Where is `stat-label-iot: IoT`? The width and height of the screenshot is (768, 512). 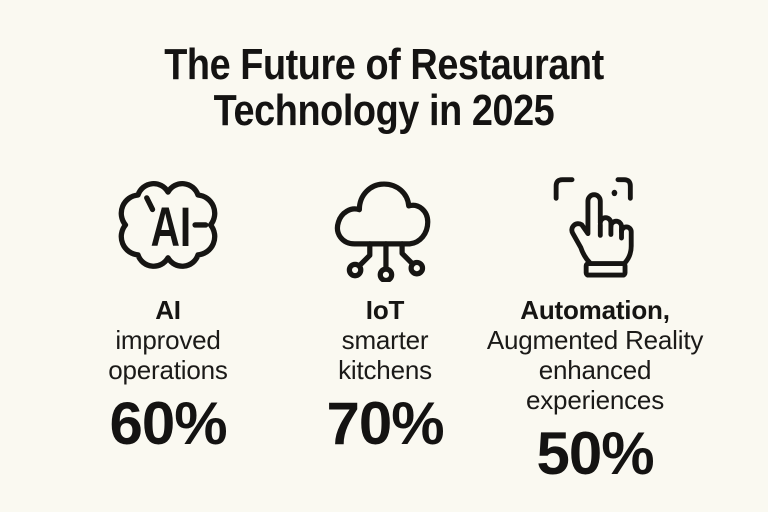
stat-label-iot: IoT is located at coordinates (385, 310).